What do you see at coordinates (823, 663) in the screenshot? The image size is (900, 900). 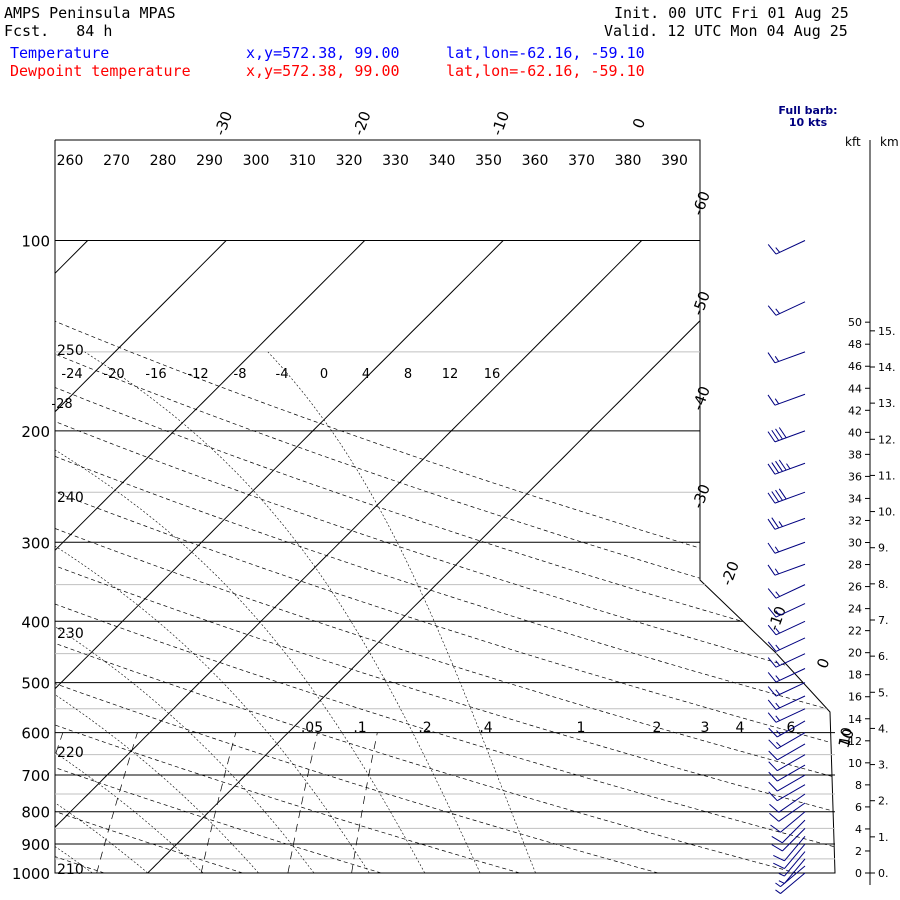 I see `isotherm-label: 0` at bounding box center [823, 663].